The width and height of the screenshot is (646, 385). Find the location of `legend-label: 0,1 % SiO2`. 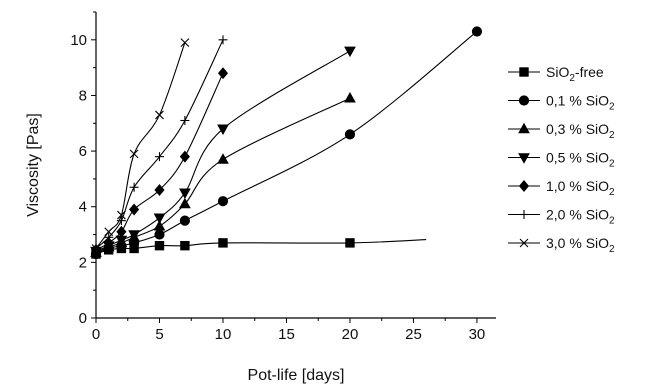

legend-label: 0,1 % SiO2 is located at coordinates (580, 103).